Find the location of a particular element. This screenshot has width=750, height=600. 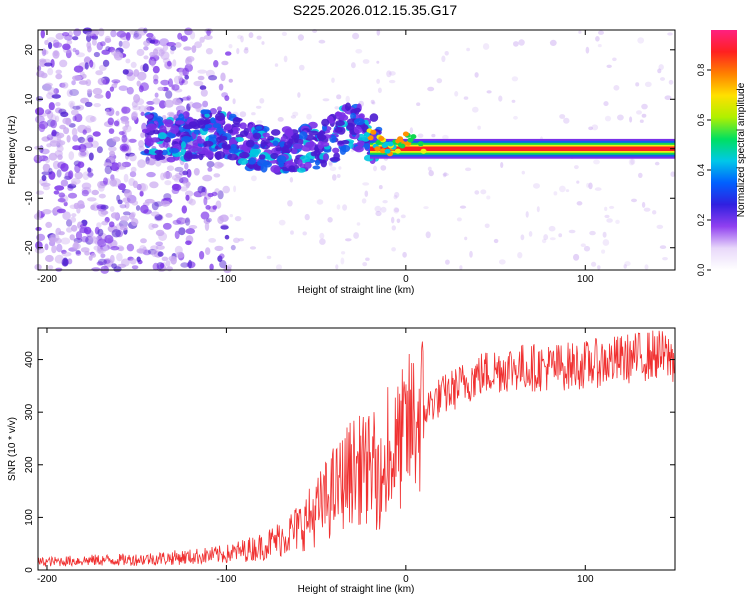

colorbar-tick-label: 0.8 is located at coordinates (701, 70).